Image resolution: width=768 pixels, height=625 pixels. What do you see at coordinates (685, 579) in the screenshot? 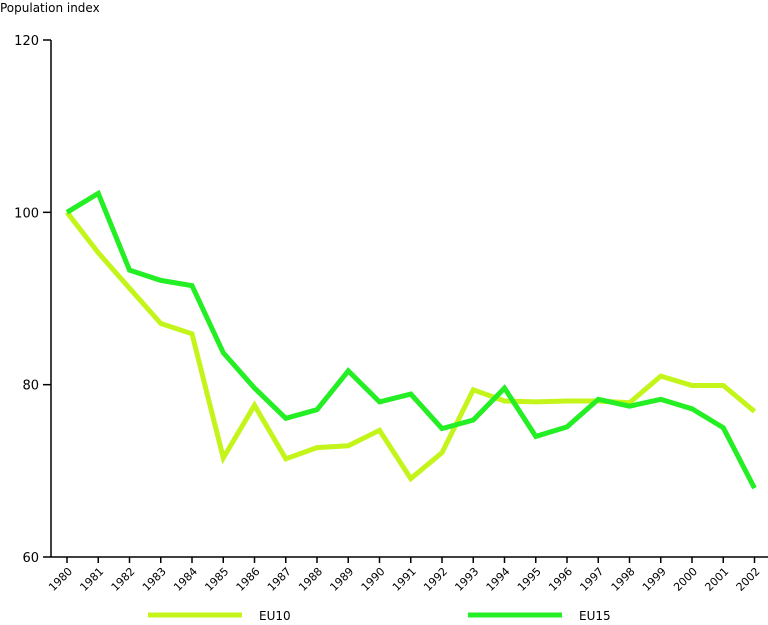
I see `x-tick-label: 2000` at bounding box center [685, 579].